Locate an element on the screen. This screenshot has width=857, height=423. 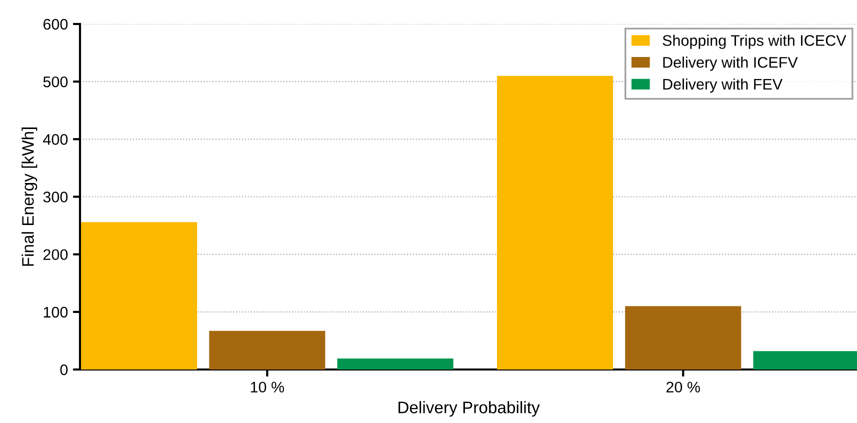
y-axis-title: Final Energy [kWh] is located at coordinates (30, 197).